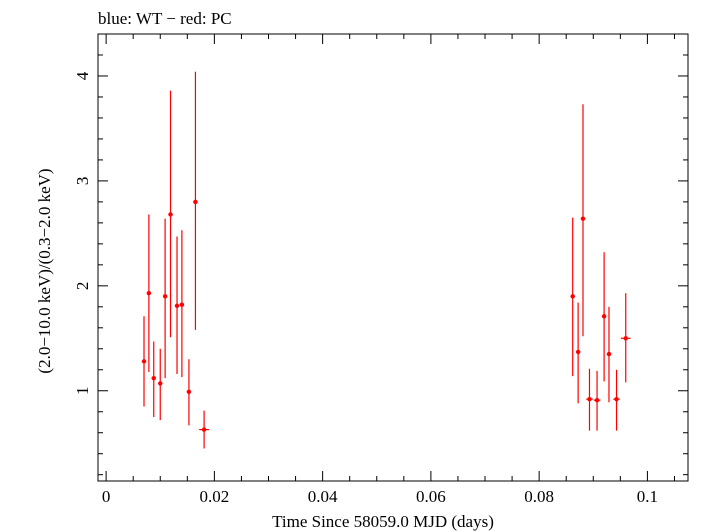 This screenshot has width=705, height=532. I want to click on y-tick-label: 3, so click(82, 181).